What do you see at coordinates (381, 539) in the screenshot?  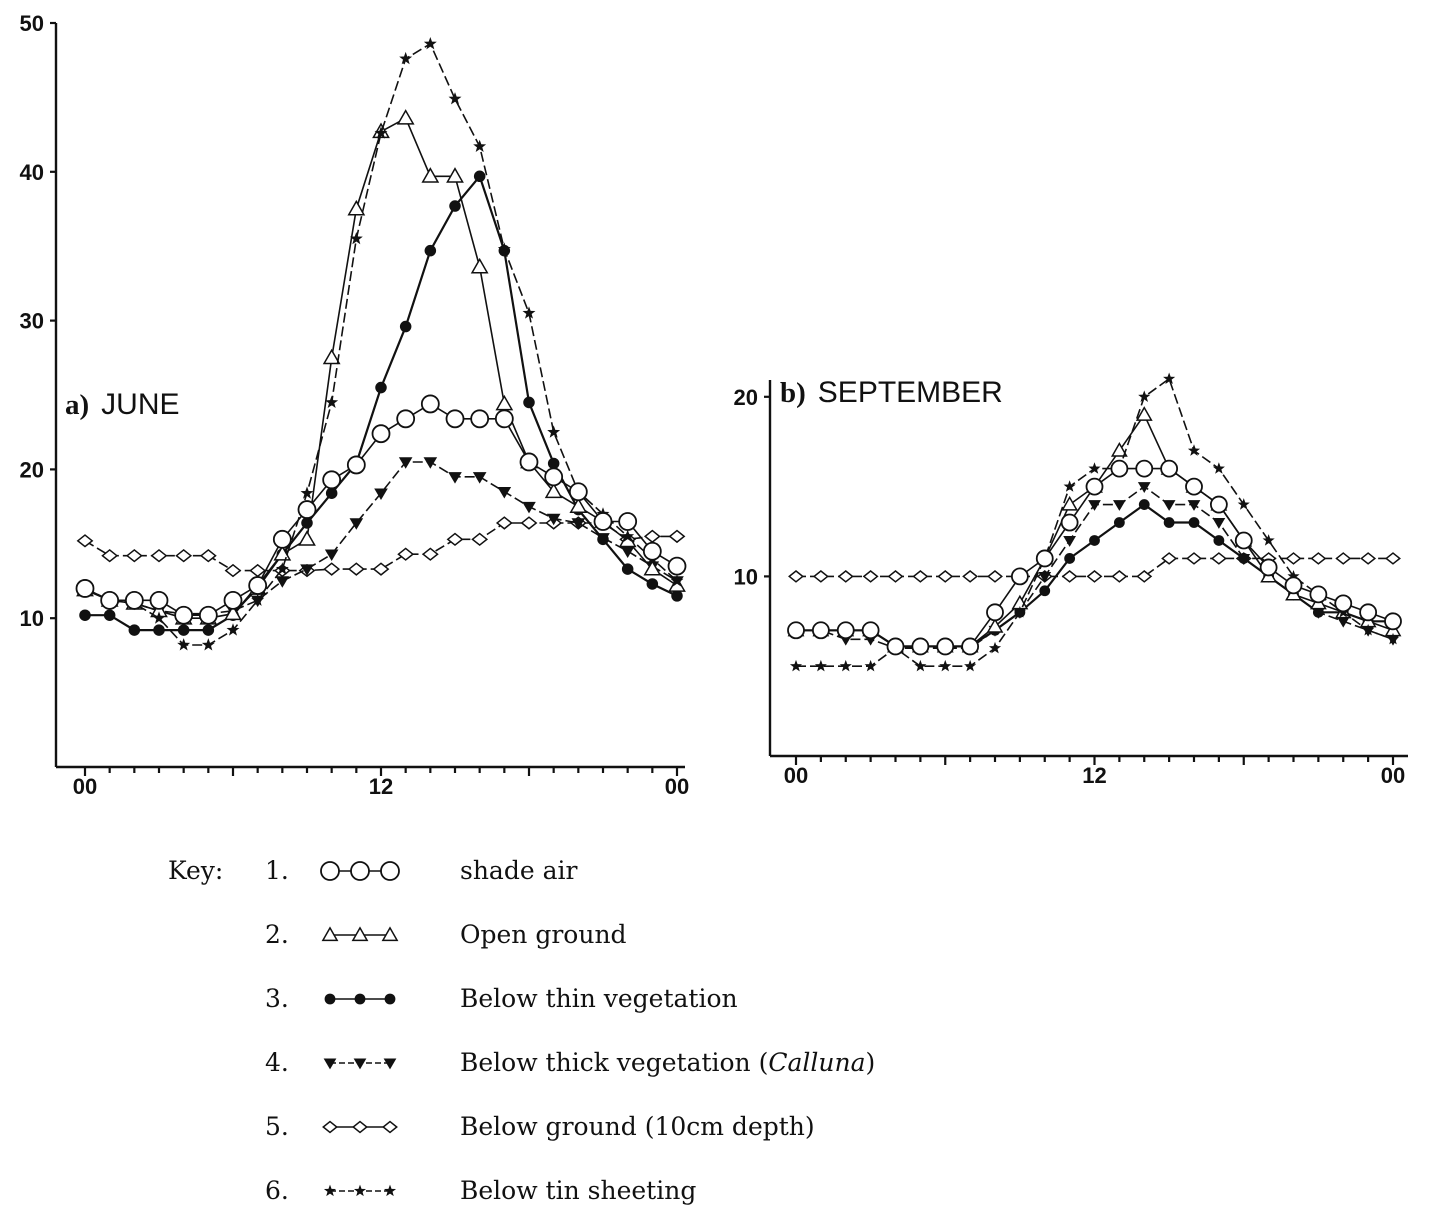 I see `series-triangle-filled` at bounding box center [381, 539].